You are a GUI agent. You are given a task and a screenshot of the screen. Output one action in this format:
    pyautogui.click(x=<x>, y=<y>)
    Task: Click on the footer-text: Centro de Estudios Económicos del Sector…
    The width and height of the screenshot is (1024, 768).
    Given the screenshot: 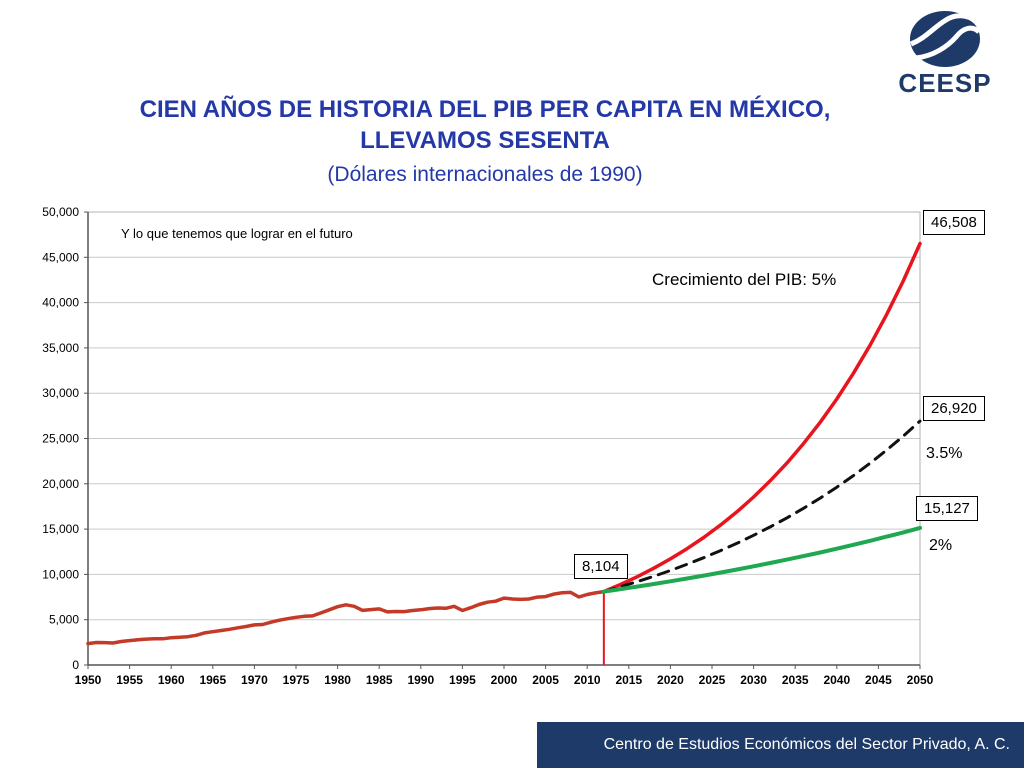 What is the action you would take?
    pyautogui.click(x=806, y=744)
    